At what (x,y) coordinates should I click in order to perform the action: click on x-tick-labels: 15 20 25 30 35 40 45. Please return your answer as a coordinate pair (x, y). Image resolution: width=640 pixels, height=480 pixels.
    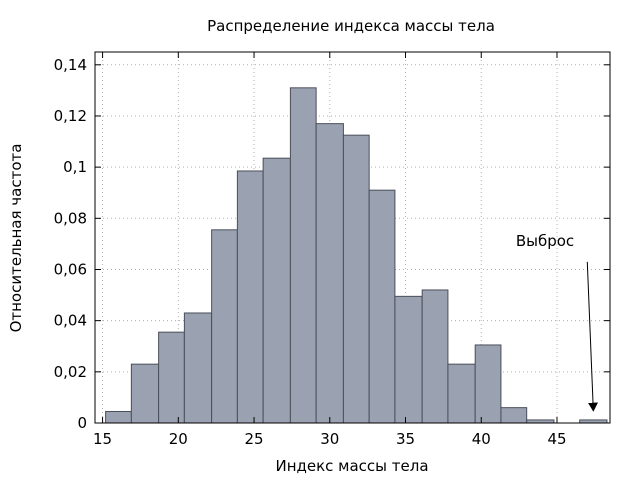
    Looking at the image, I should click on (330, 439).